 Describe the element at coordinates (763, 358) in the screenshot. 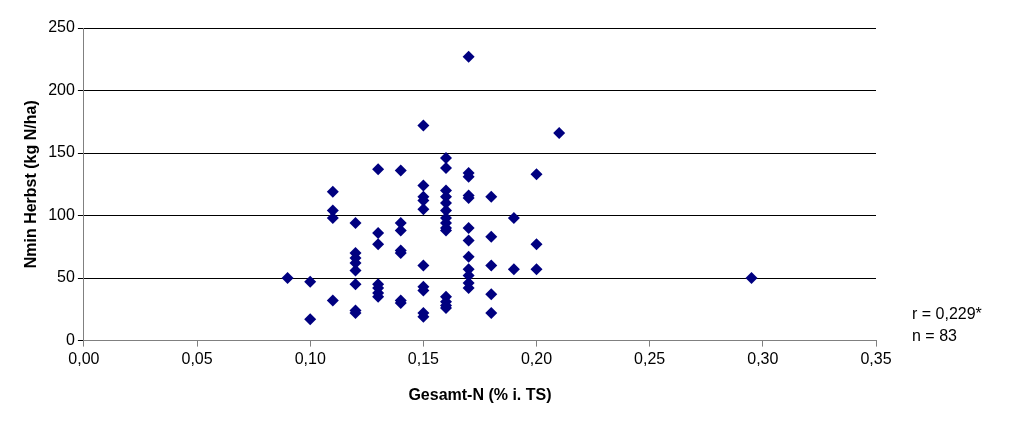

I see `x-tick-label: 0,30` at that location.